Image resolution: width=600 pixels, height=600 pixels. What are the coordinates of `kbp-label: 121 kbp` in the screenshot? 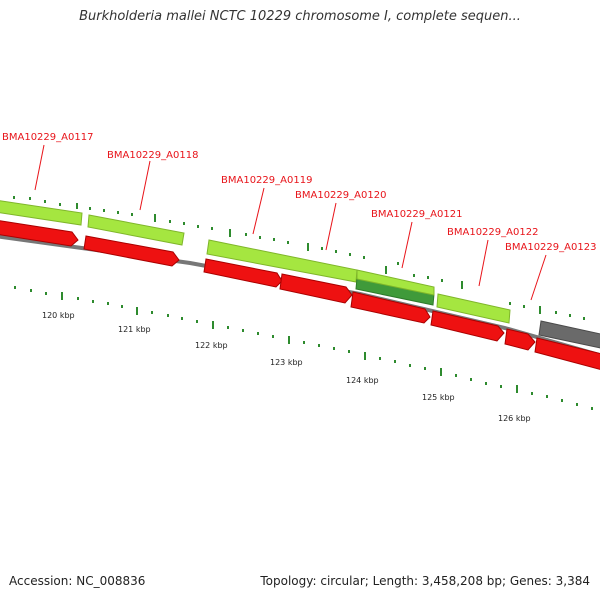 It's located at (134, 329).